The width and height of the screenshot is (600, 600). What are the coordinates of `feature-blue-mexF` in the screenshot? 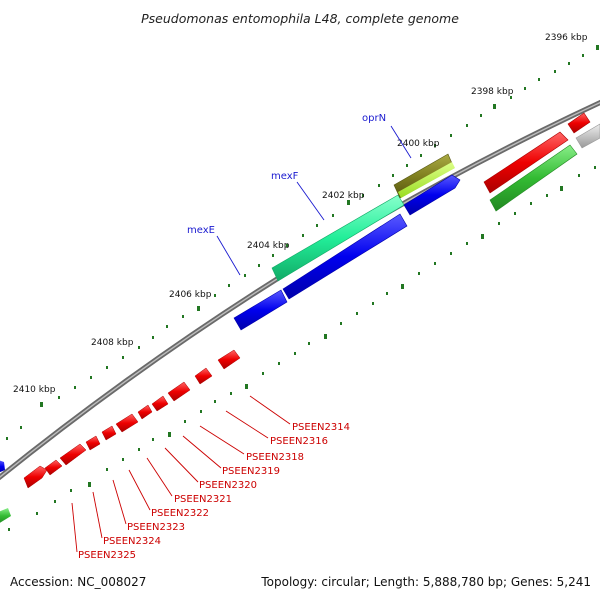 It's located at (345, 256).